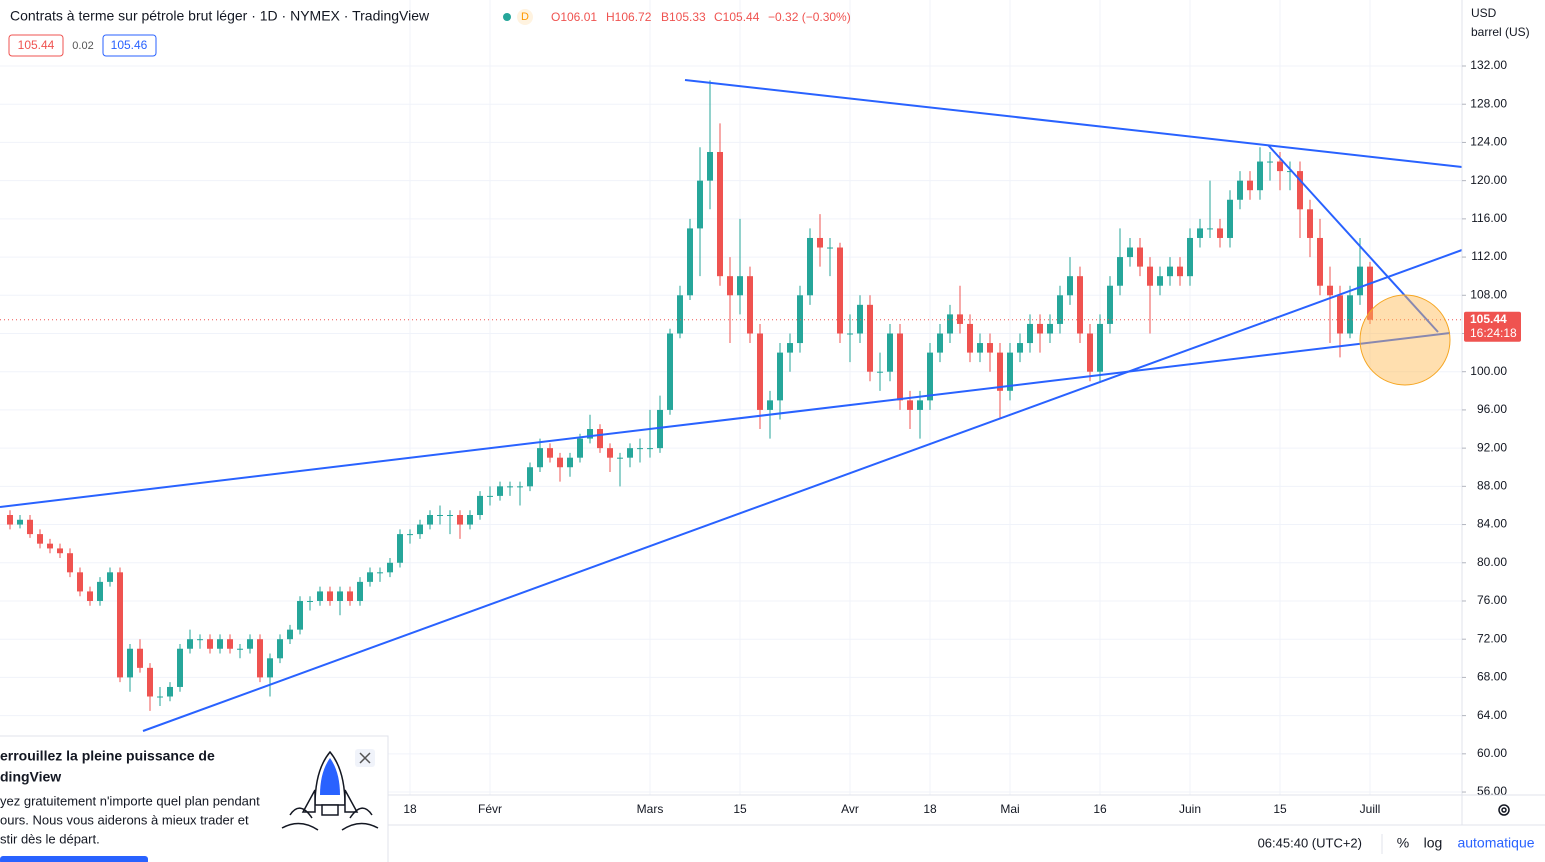  What do you see at coordinates (1492, 486) in the screenshot?
I see `y-tick-label: 88.00` at bounding box center [1492, 486].